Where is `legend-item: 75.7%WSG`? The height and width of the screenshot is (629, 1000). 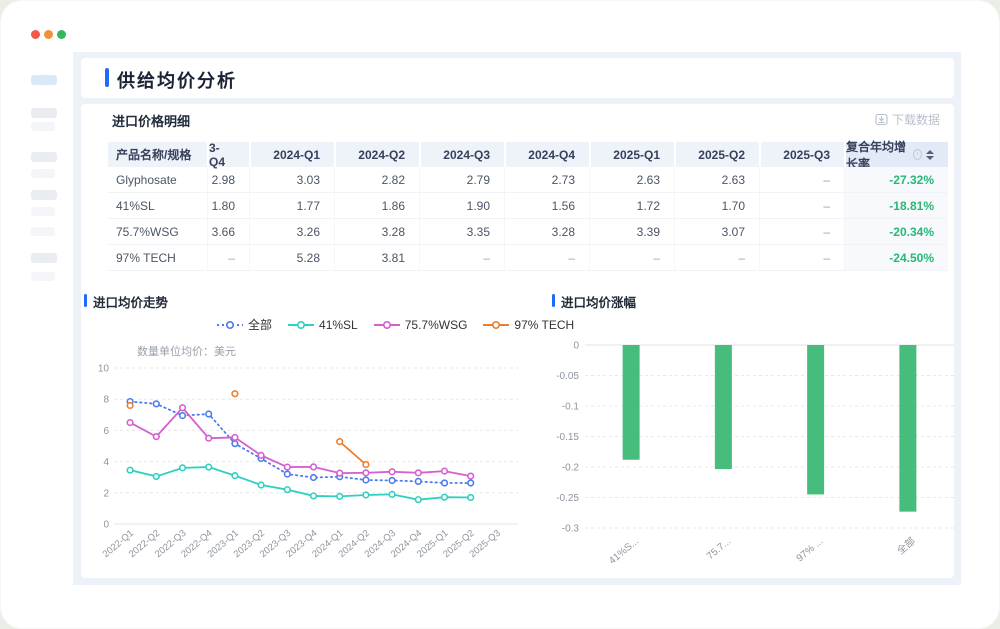
legend-item: 75.7%WSG is located at coordinates (420, 324).